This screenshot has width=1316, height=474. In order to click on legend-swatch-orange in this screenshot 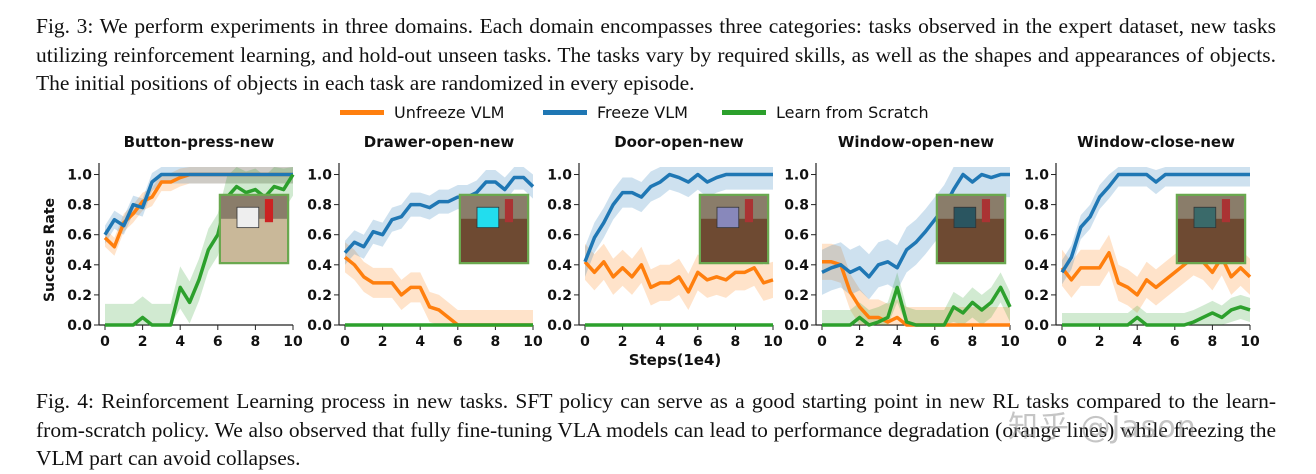, I will do `click(362, 112)`.